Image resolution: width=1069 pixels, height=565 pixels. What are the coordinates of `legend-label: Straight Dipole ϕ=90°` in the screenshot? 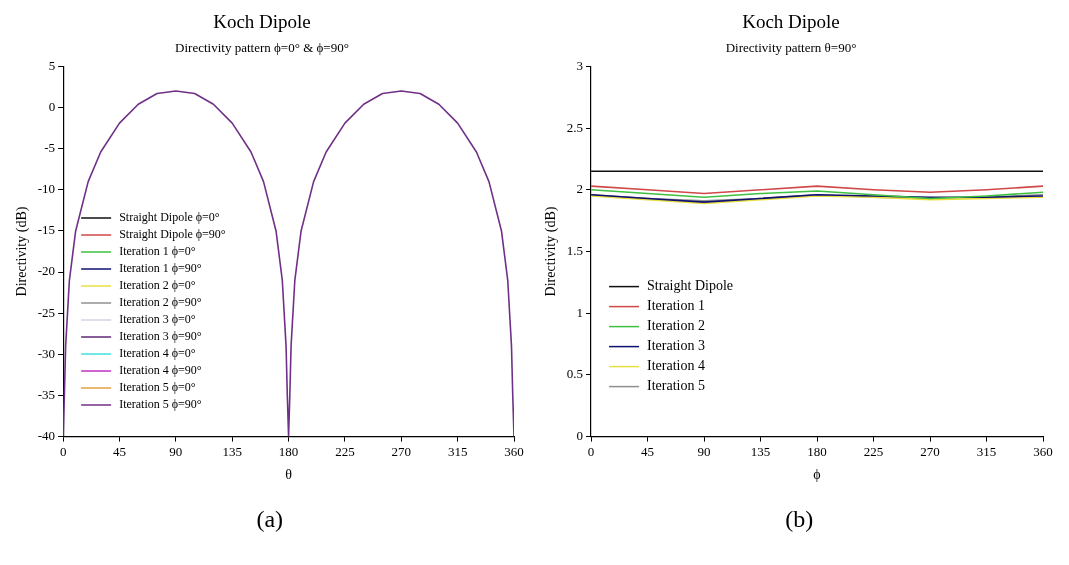 It's located at (172, 234).